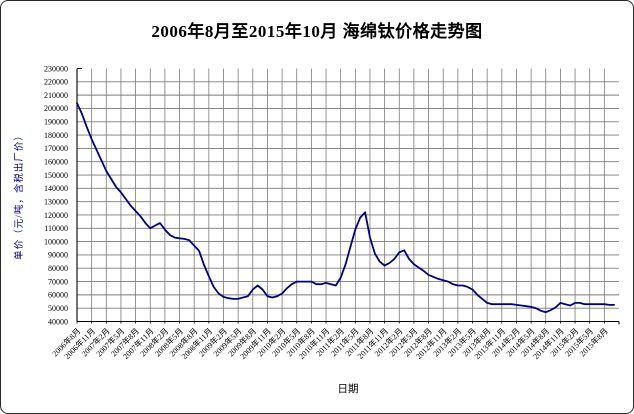 The height and width of the screenshot is (414, 634). What do you see at coordinates (58, 321) in the screenshot?
I see `y-tick-label: 40000` at bounding box center [58, 321].